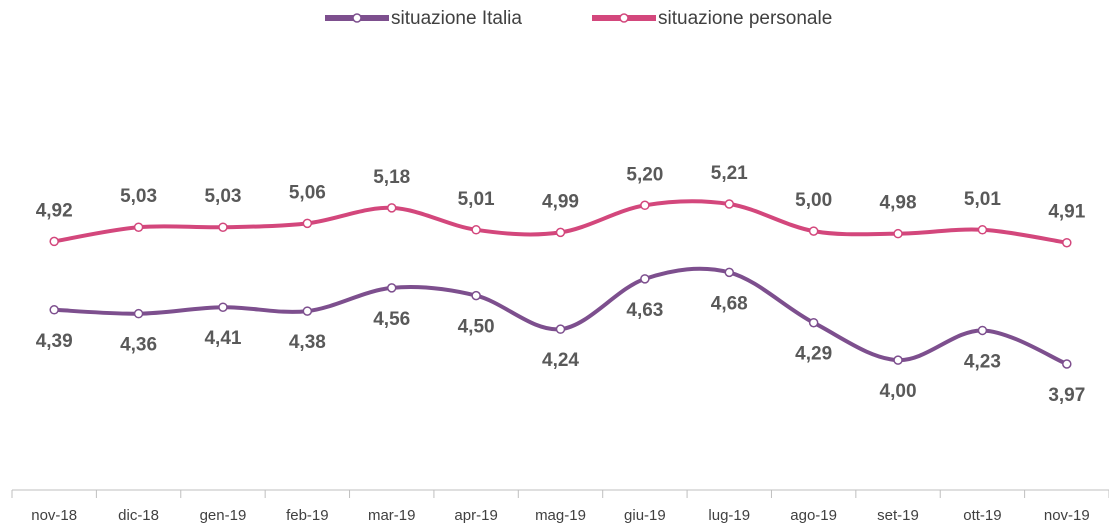  I want to click on x-tick-label: mag-19, so click(560, 515).